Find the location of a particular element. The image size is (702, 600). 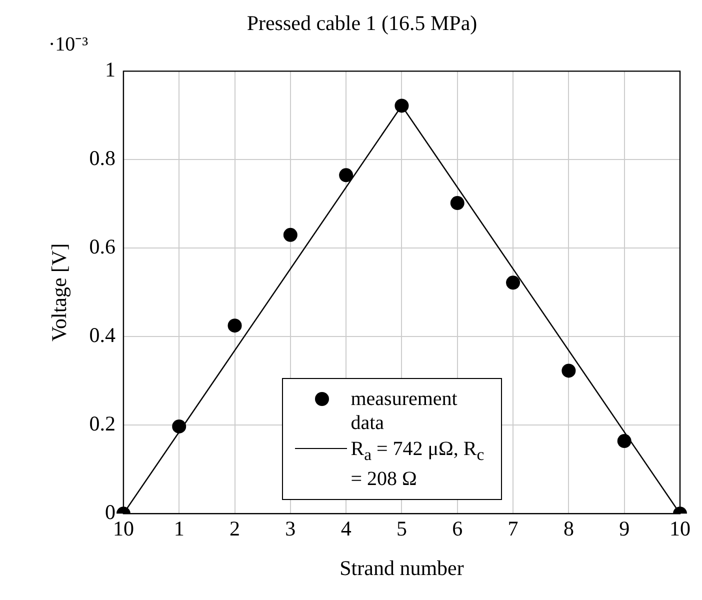

y-axis-title: Voltage [V] is located at coordinates (59, 292).